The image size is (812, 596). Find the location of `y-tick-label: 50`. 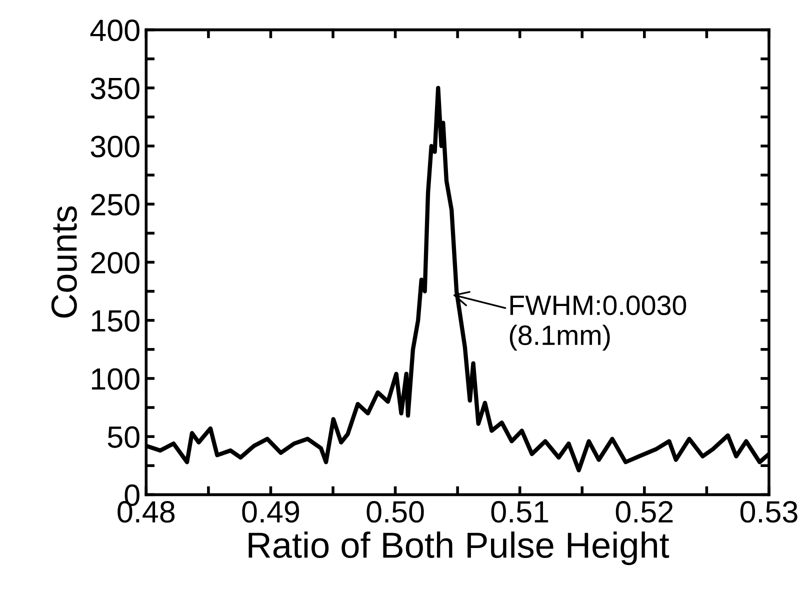

y-tick-label: 50 is located at coordinates (124, 437).